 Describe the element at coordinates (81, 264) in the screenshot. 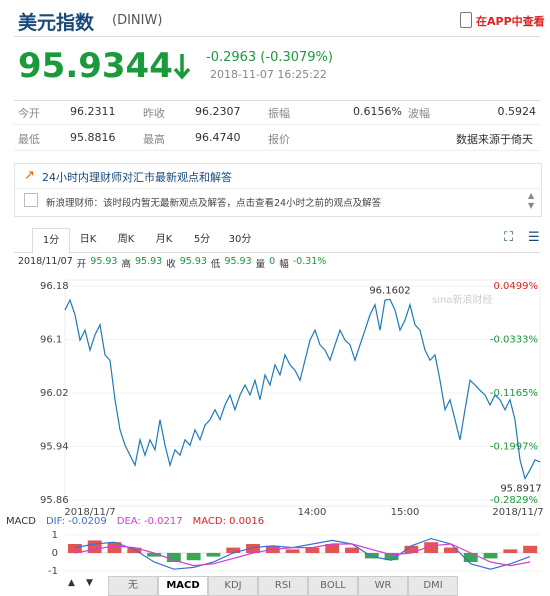

I see `field-label: 开` at that location.